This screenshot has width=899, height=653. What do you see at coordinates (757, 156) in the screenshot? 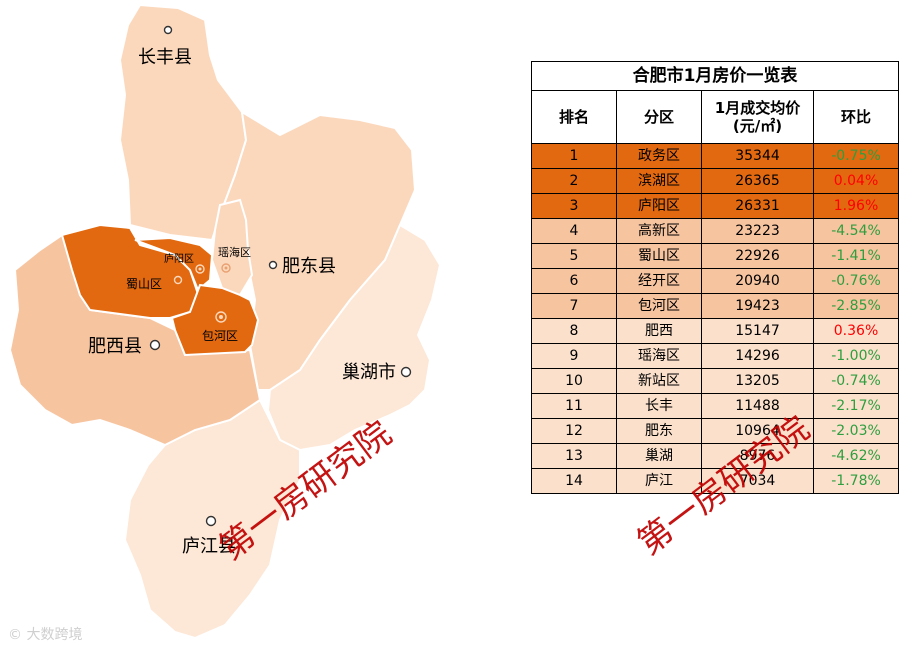
I see `cell-price: 35344` at bounding box center [757, 156].